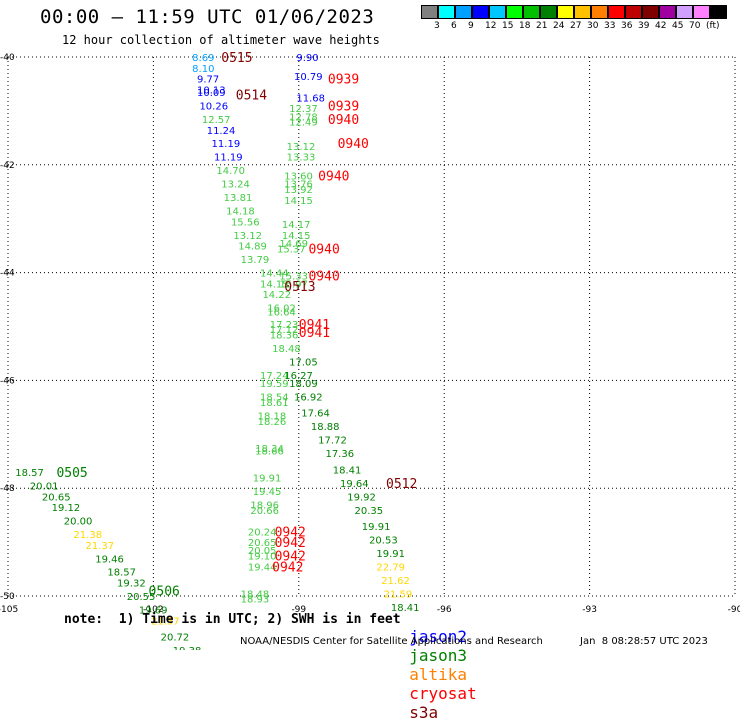 The width and height of the screenshot is (740, 722). What do you see at coordinates (235, 185) in the screenshot?
I see `swh-value-label: 13.24` at bounding box center [235, 185].